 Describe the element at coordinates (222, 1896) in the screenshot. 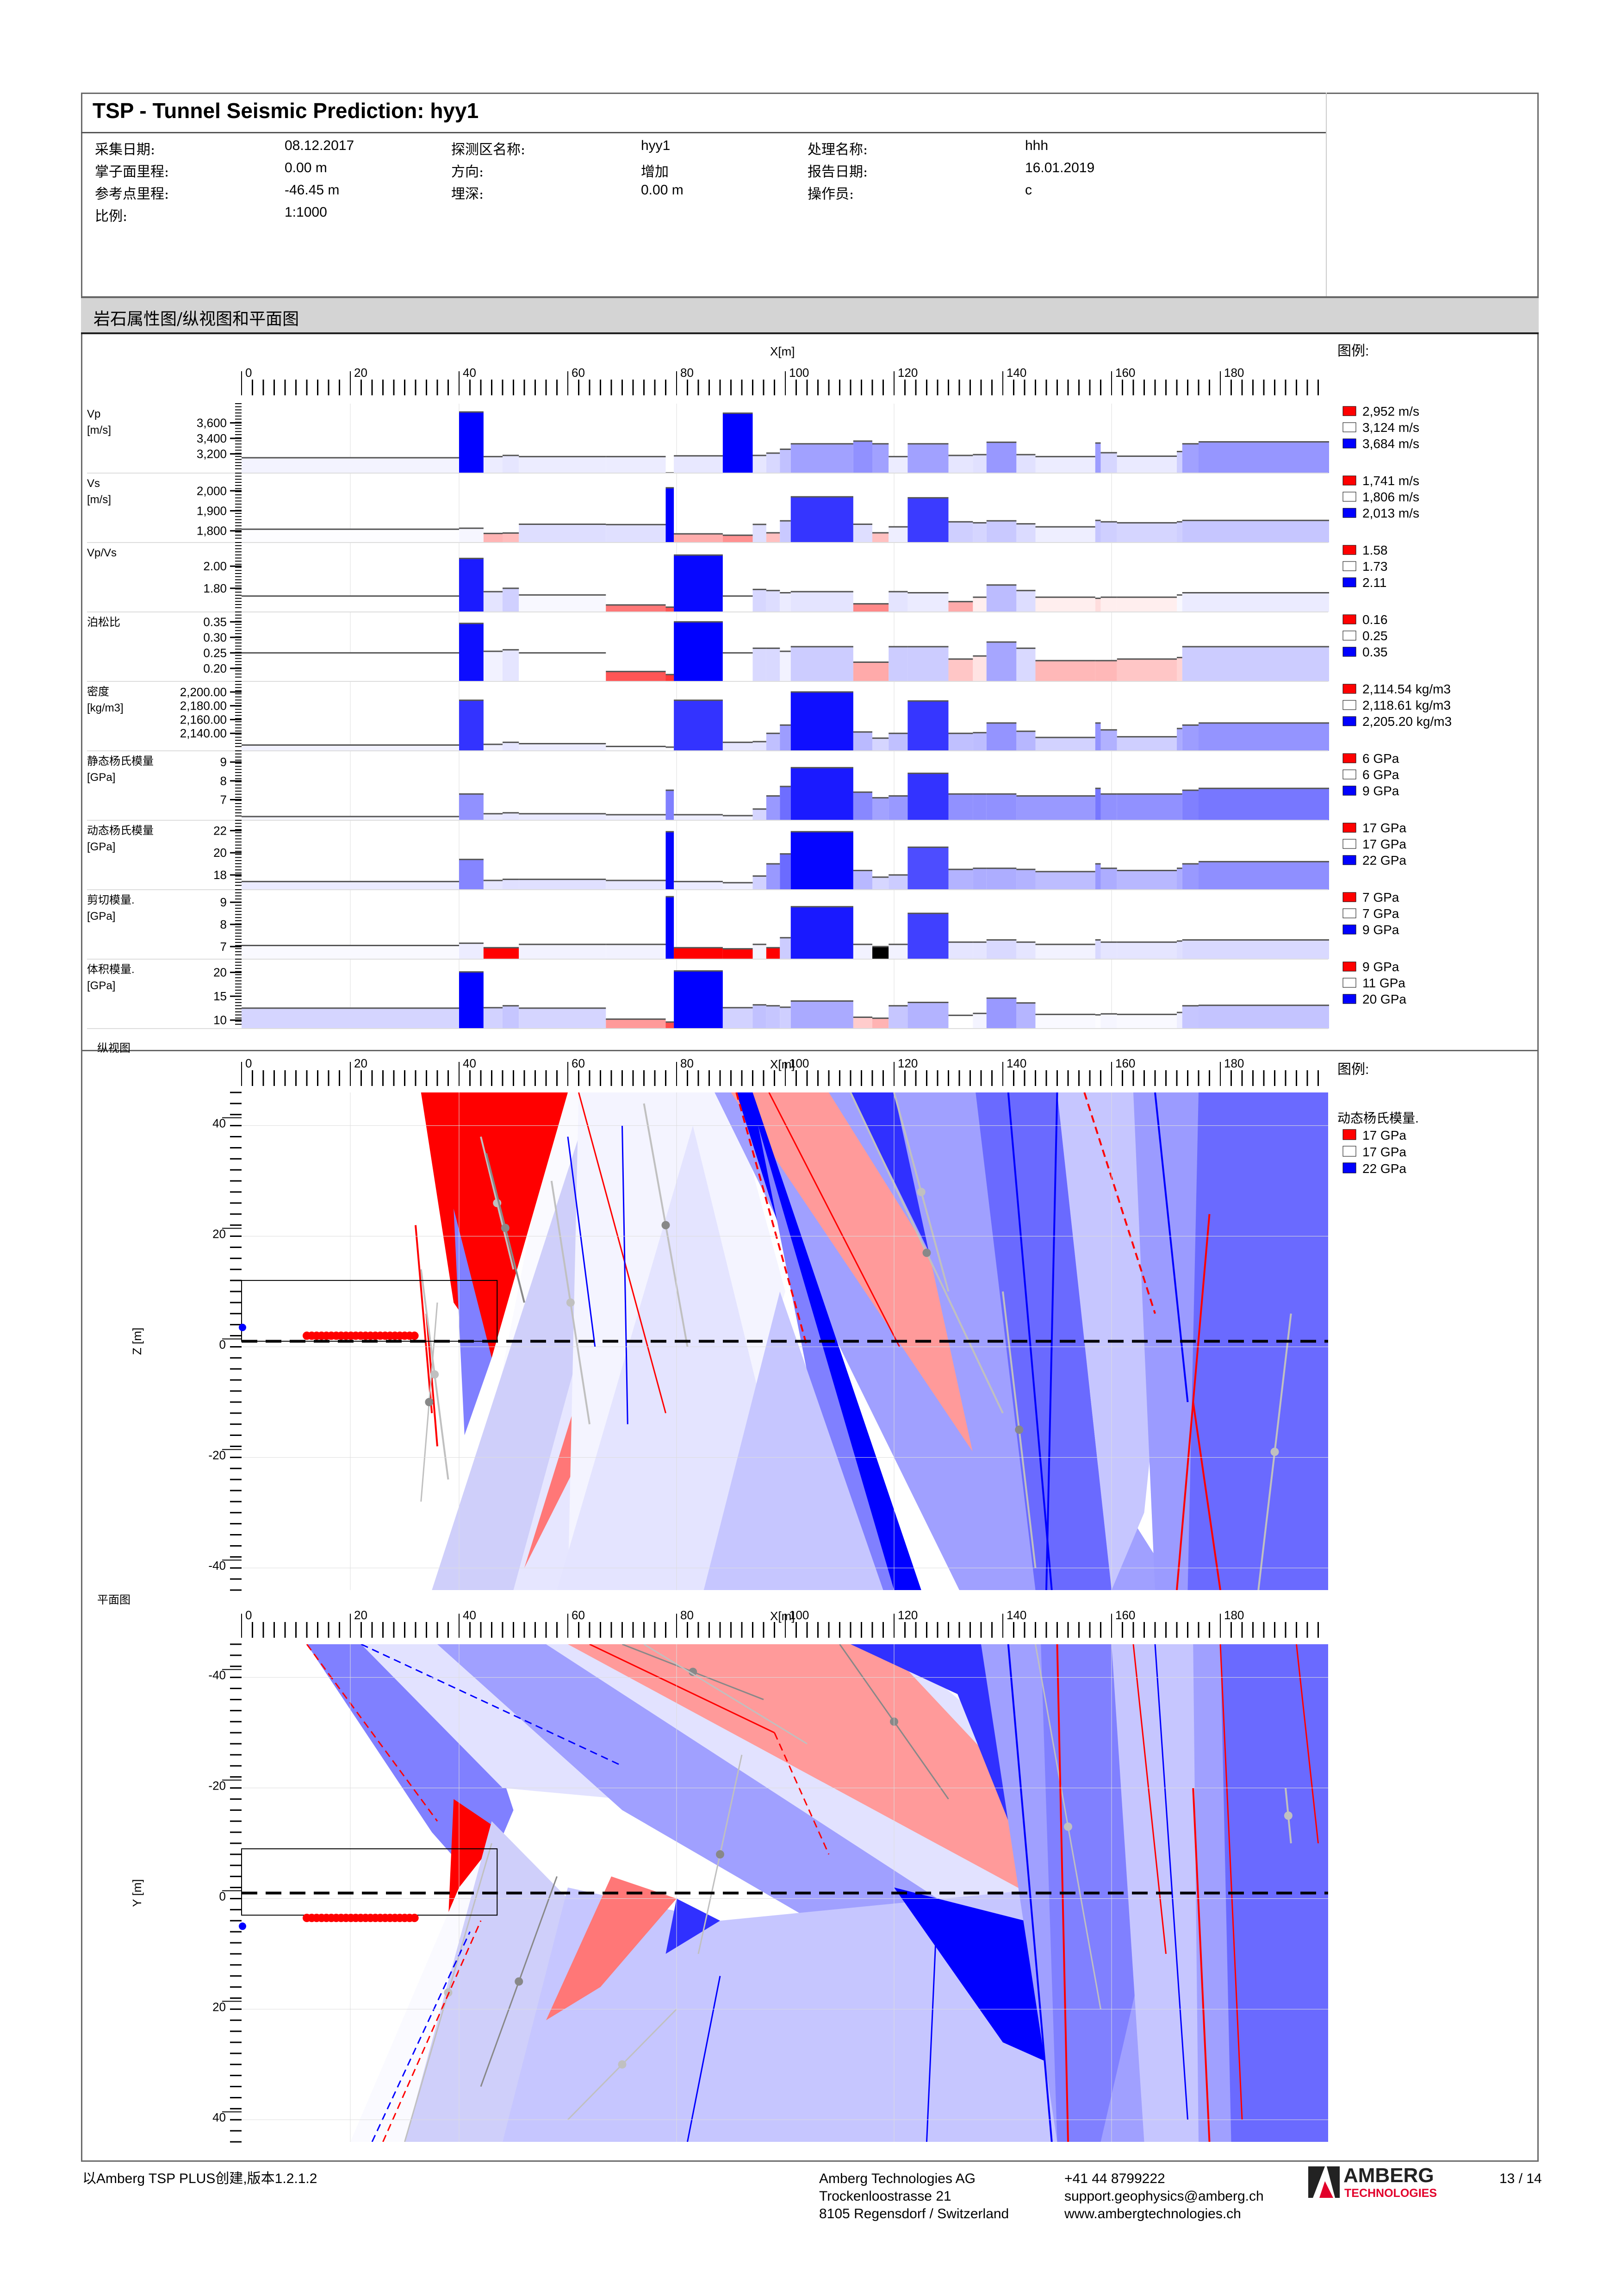

I see `y-tick-label: 0` at that location.